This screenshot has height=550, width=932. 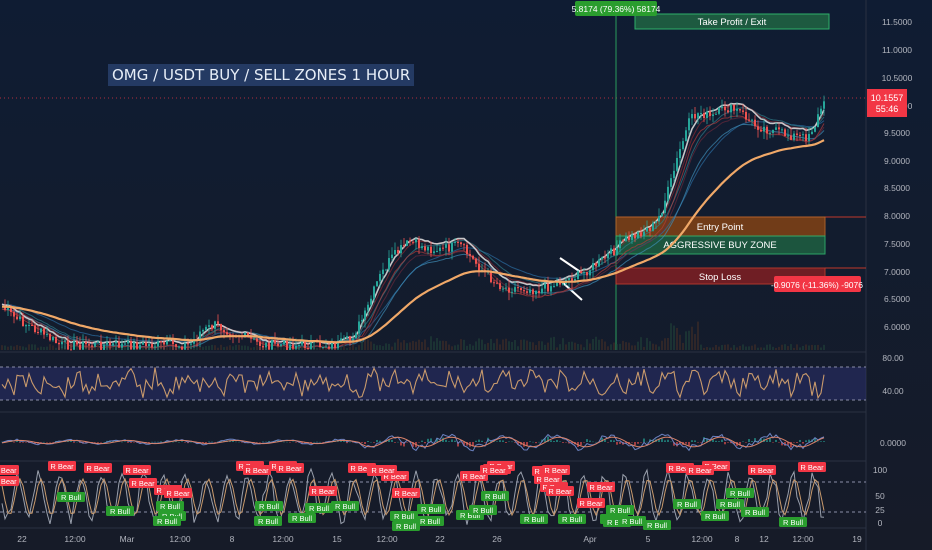 What do you see at coordinates (817, 284) in the screenshot?
I see `stop-loss-readout-box` at bounding box center [817, 284].